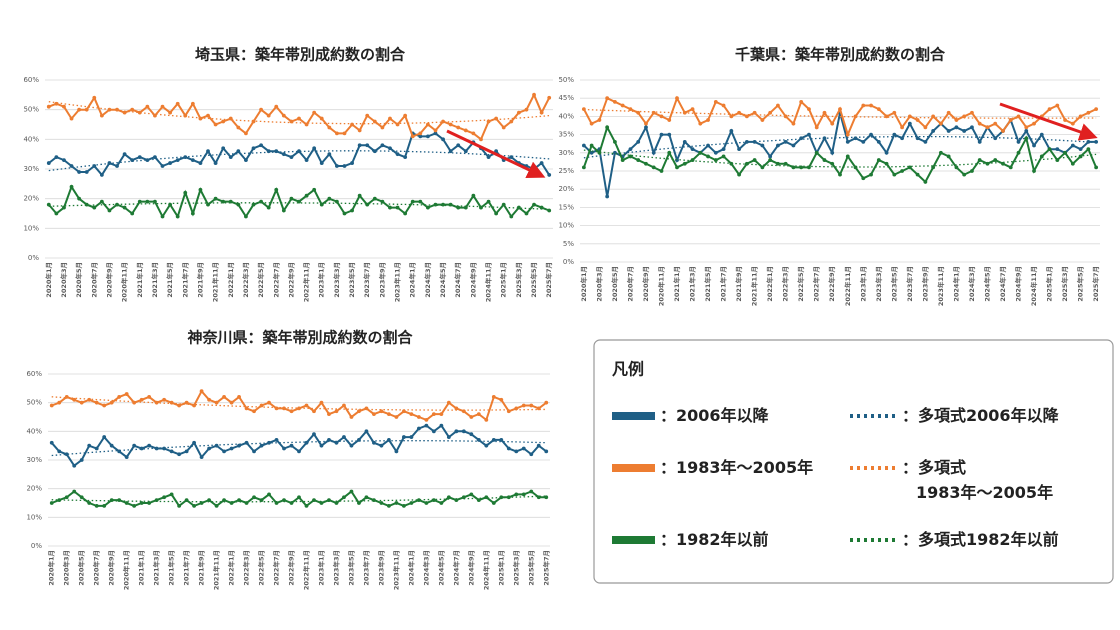 Image resolution: width=1120 pixels, height=630 pixels. I want to click on x-tick-label: 2023年5月, so click(351, 280).